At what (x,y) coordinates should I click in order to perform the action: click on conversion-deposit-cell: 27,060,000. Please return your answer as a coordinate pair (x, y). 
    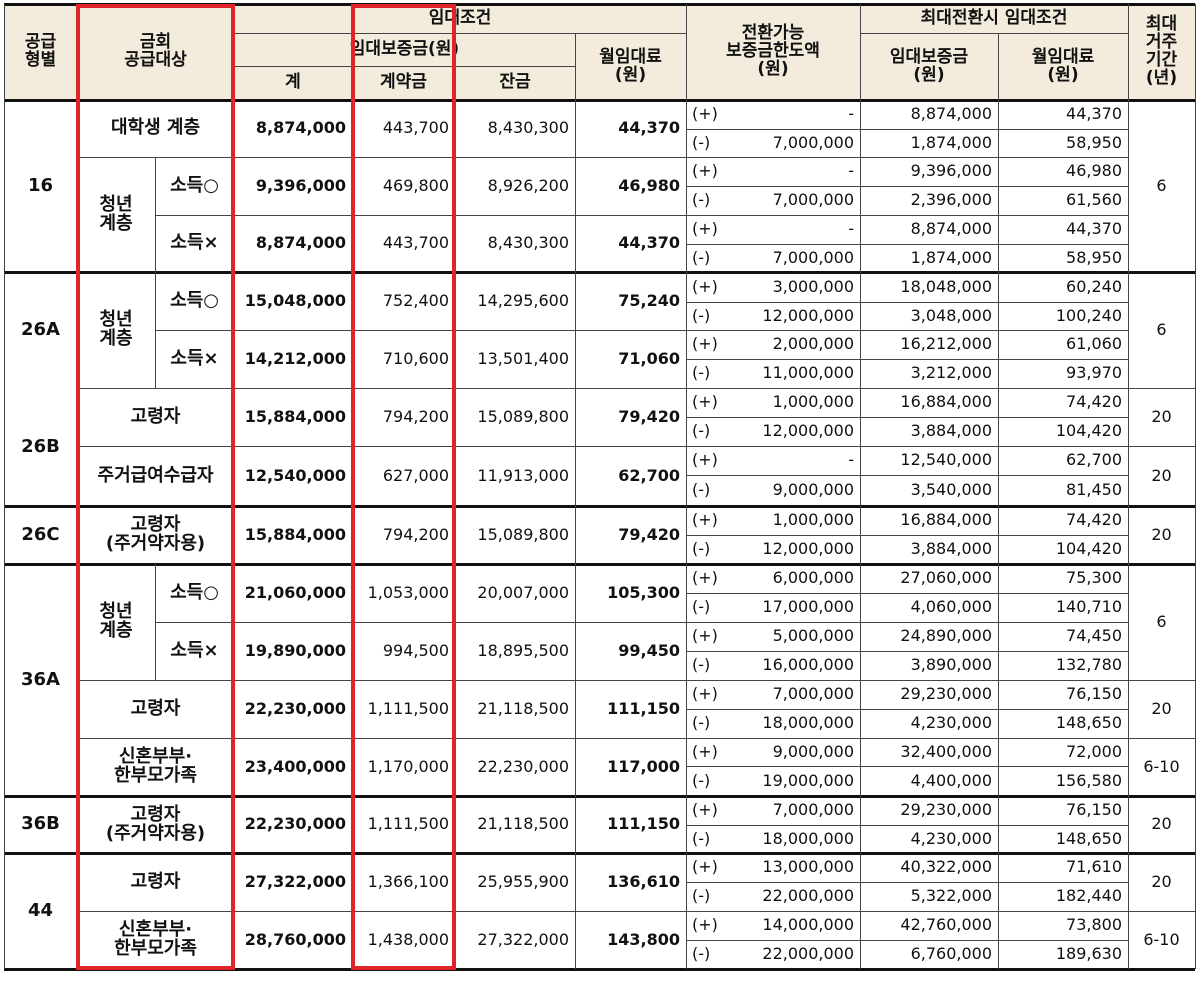
    Looking at the image, I should click on (946, 578).